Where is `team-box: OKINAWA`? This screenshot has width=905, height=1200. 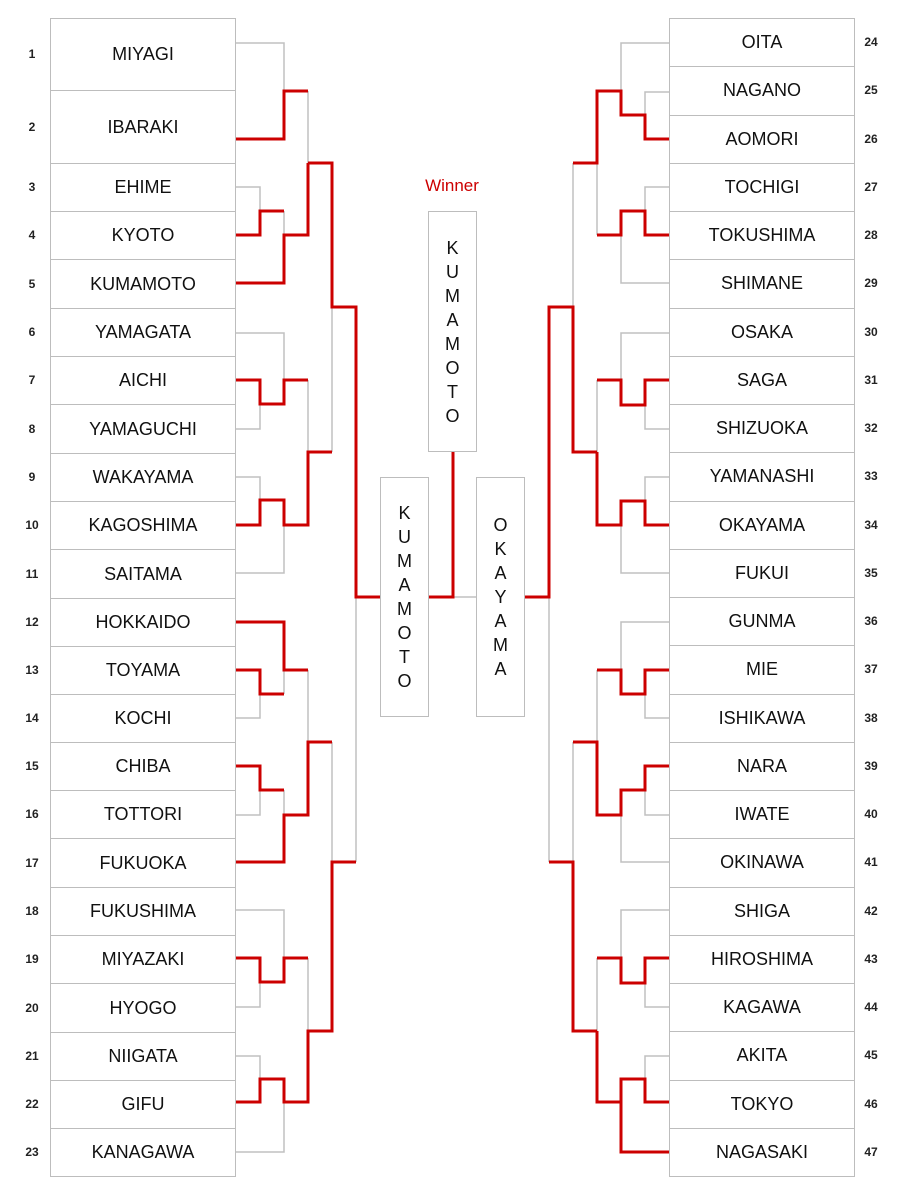 team-box: OKINAWA is located at coordinates (762, 863).